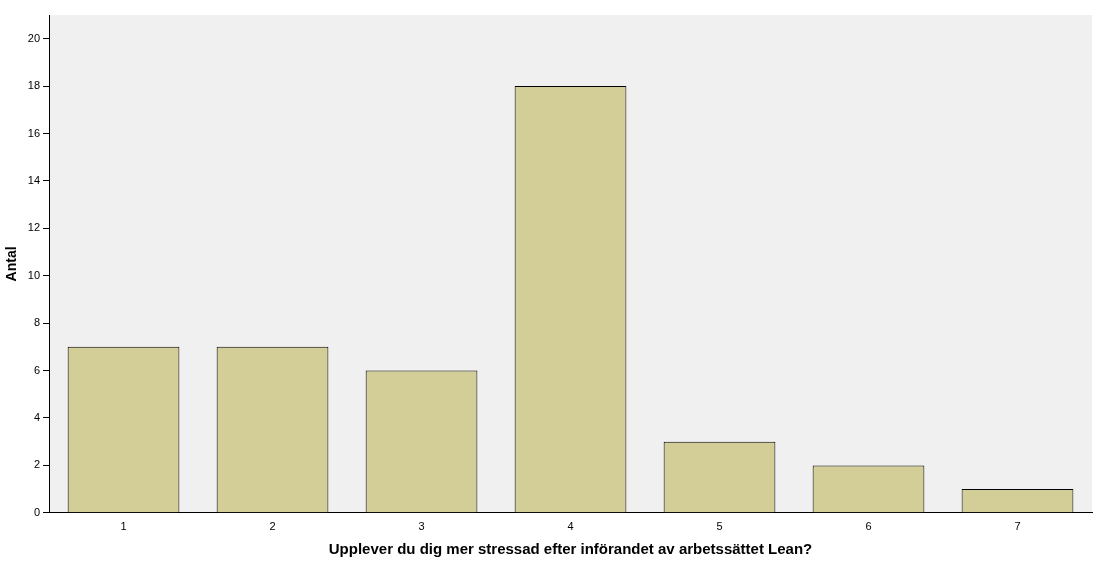  What do you see at coordinates (1017, 526) in the screenshot?
I see `x-tick-label: 7` at bounding box center [1017, 526].